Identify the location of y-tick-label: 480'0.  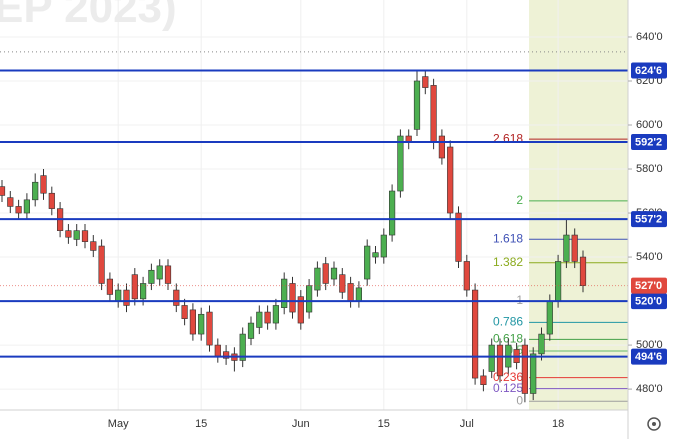
(649, 389).